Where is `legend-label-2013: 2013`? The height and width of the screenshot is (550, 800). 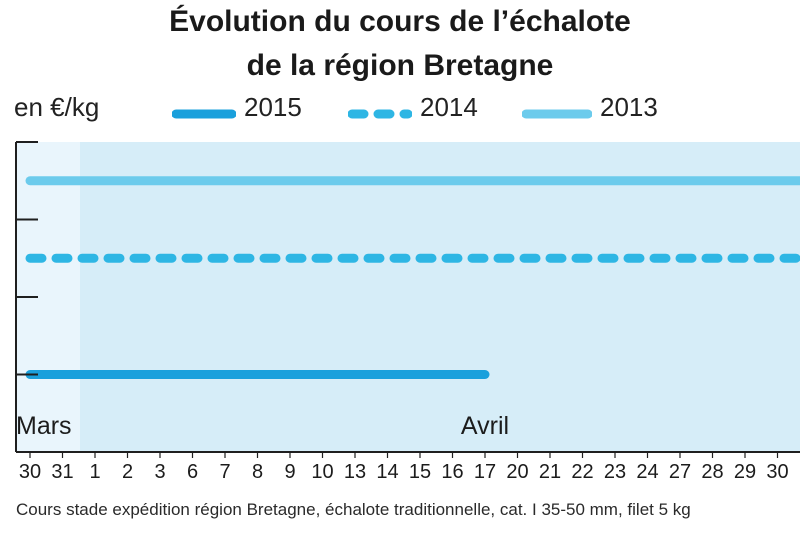 legend-label-2013: 2013 is located at coordinates (629, 107).